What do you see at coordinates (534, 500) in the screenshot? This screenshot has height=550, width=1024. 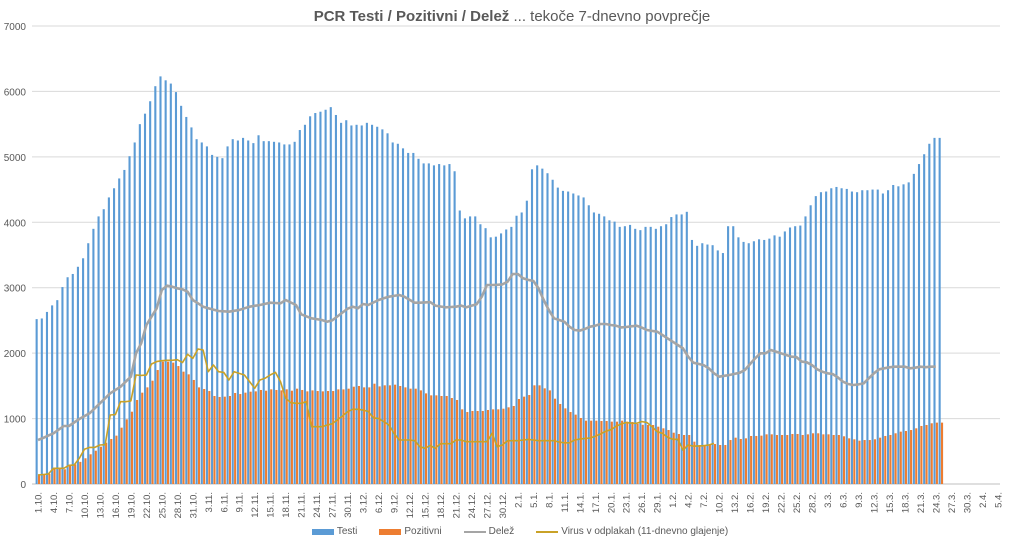 I see `x-tick-label: 5.1.` at bounding box center [534, 500].